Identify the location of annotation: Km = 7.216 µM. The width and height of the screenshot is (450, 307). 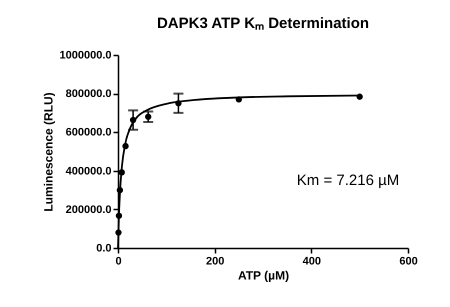
(348, 180).